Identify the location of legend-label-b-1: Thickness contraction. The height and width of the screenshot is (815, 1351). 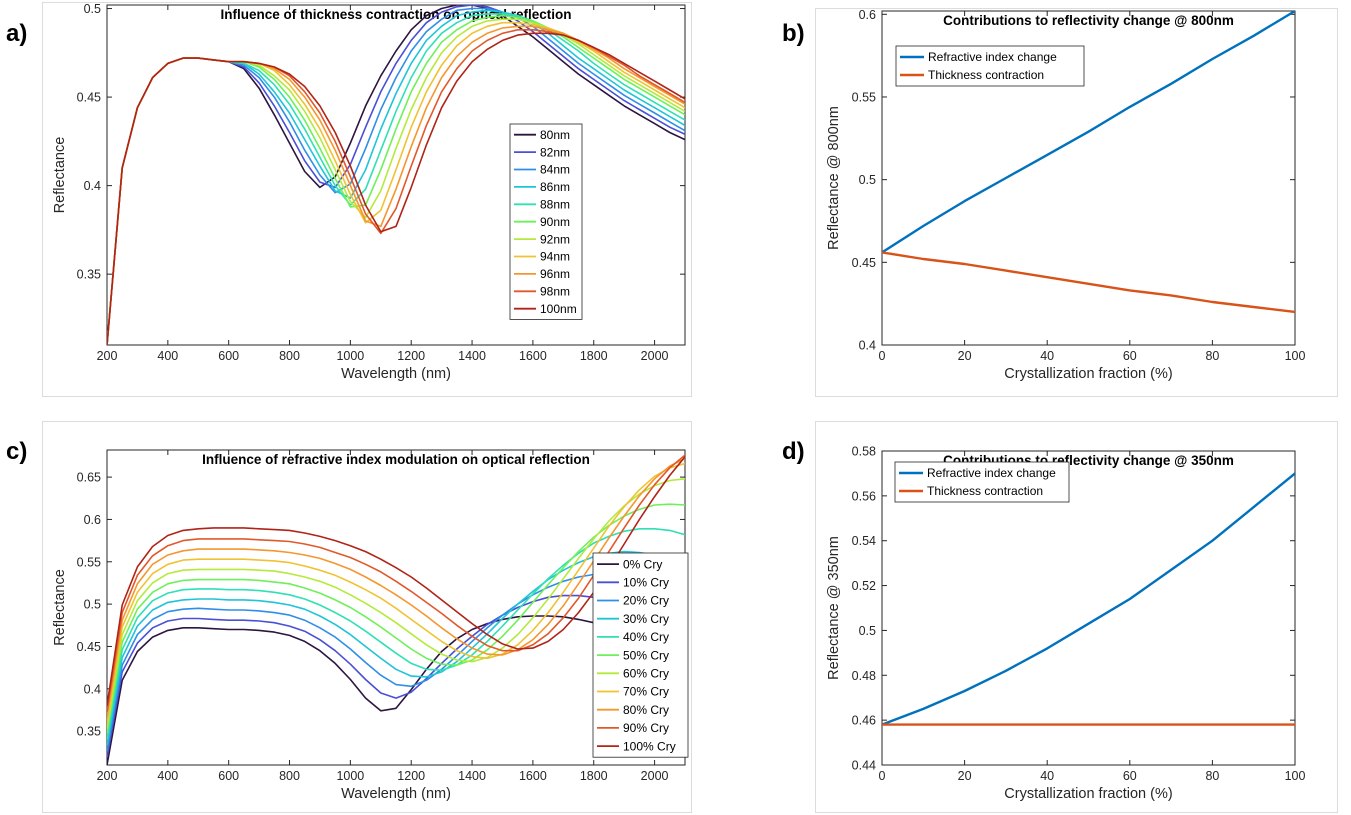
(986, 75).